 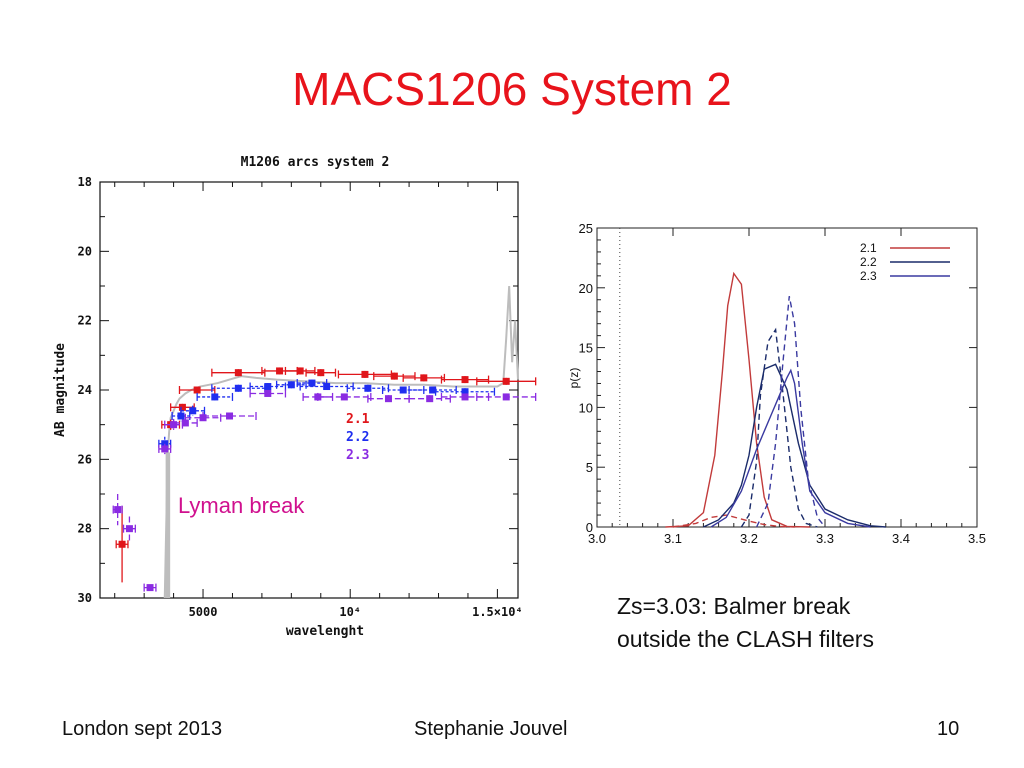 What do you see at coordinates (597, 538) in the screenshot?
I see `pz-x-tick-label: 3.0` at bounding box center [597, 538].